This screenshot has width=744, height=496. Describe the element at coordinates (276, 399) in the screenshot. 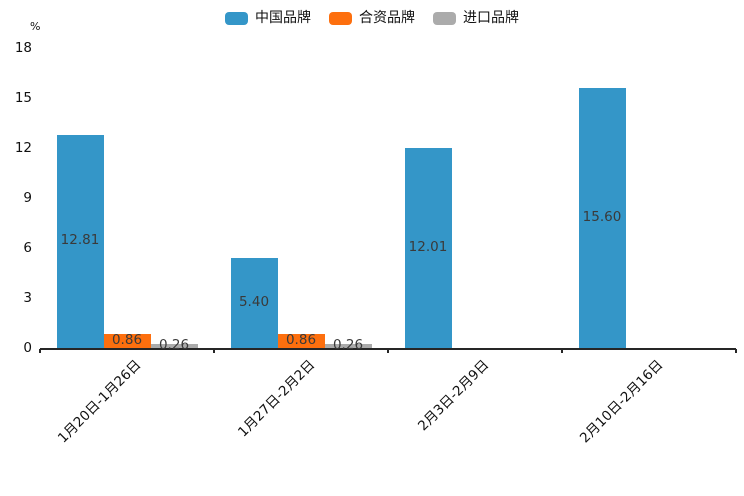

I see `x-axis-category-label: 1月27日-2月2日` at that location.